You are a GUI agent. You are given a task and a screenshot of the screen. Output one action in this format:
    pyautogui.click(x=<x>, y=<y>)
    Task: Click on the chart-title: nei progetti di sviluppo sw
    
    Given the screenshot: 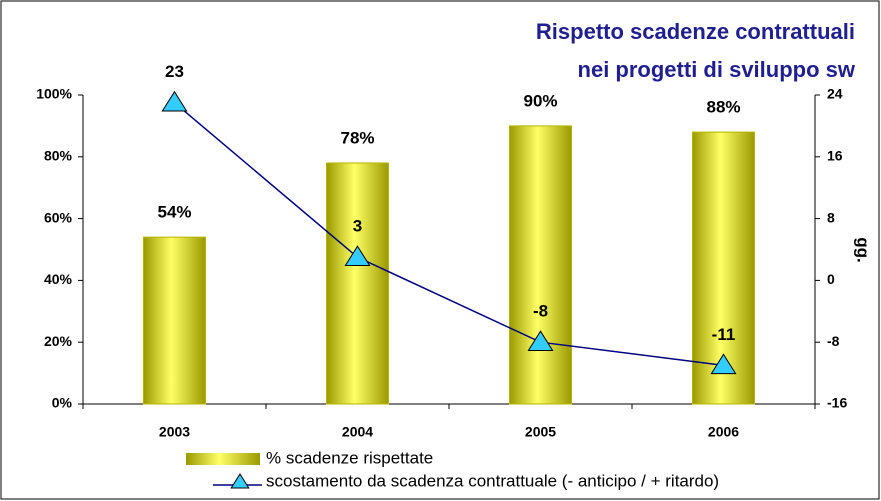 What is the action you would take?
    pyautogui.click(x=717, y=69)
    